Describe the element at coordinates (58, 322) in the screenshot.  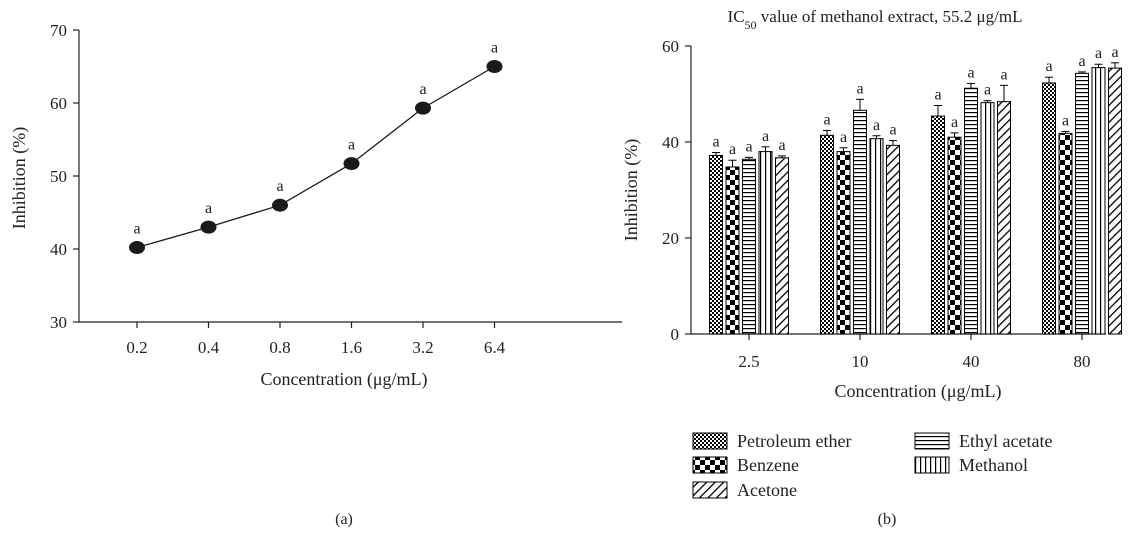
I see `chart-a-y-tick-label: 30` at that location.